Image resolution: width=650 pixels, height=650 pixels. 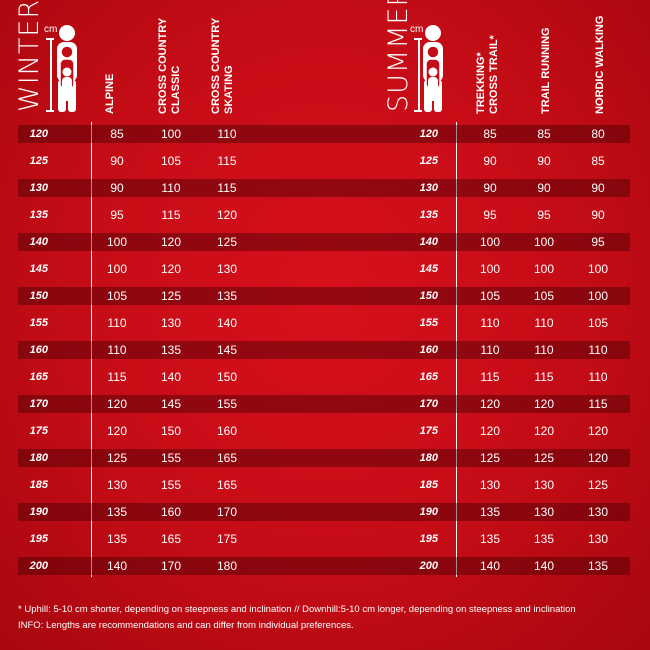 What do you see at coordinates (29, 56) in the screenshot?
I see `winter-title: WINTER` at bounding box center [29, 56].